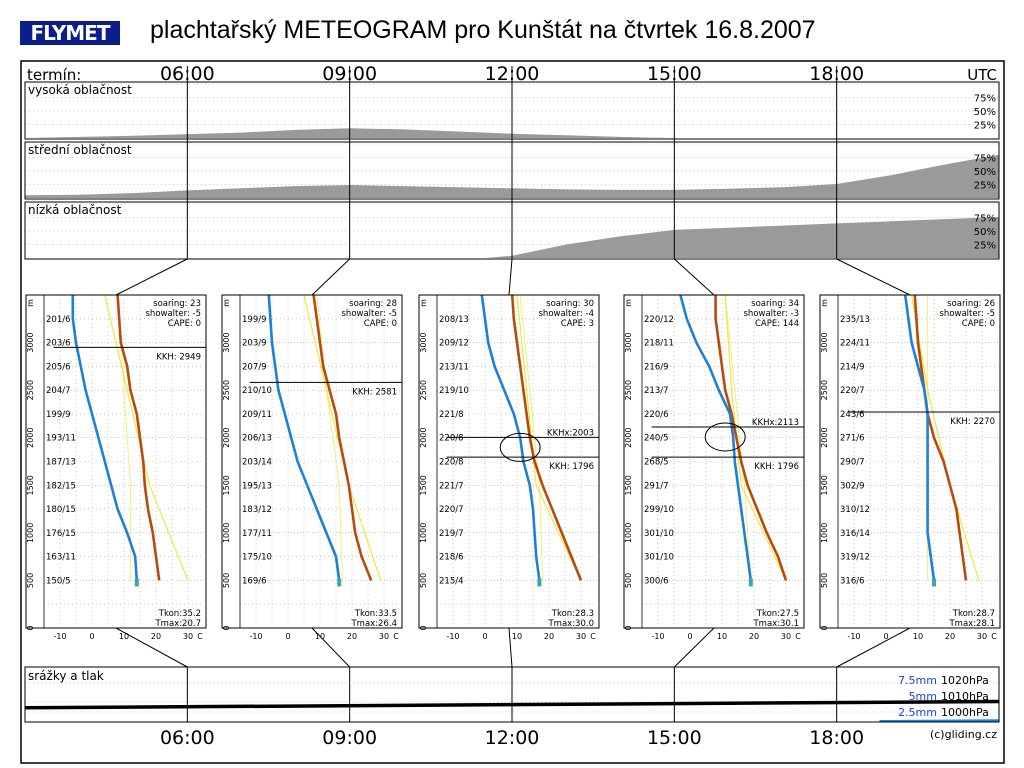  What do you see at coordinates (973, 614) in the screenshot?
I see `tkon-value: Tkon:28.7` at bounding box center [973, 614].